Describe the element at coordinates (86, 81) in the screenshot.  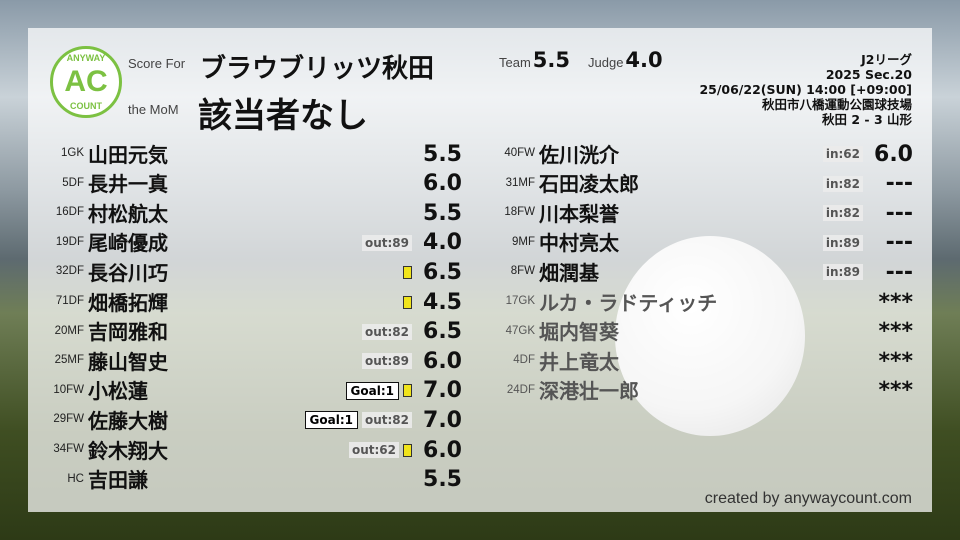
I see `logo-text-mid: AC` at that location.